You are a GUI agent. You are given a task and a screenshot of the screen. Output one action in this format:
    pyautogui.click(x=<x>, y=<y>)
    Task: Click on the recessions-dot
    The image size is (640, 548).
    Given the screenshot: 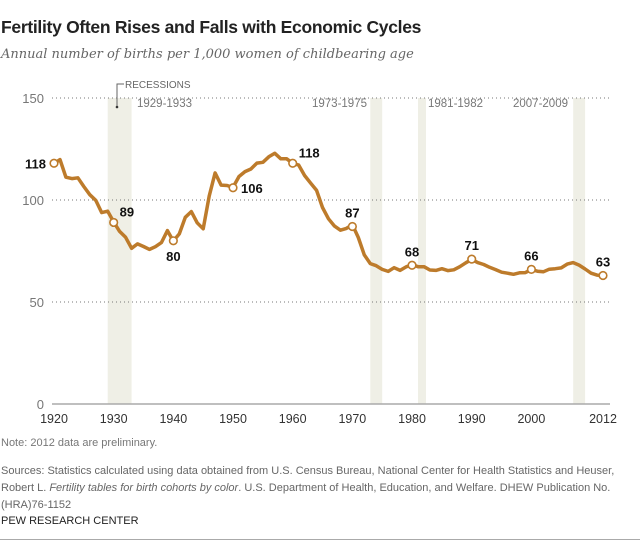 What is the action you would take?
    pyautogui.click(x=117, y=107)
    